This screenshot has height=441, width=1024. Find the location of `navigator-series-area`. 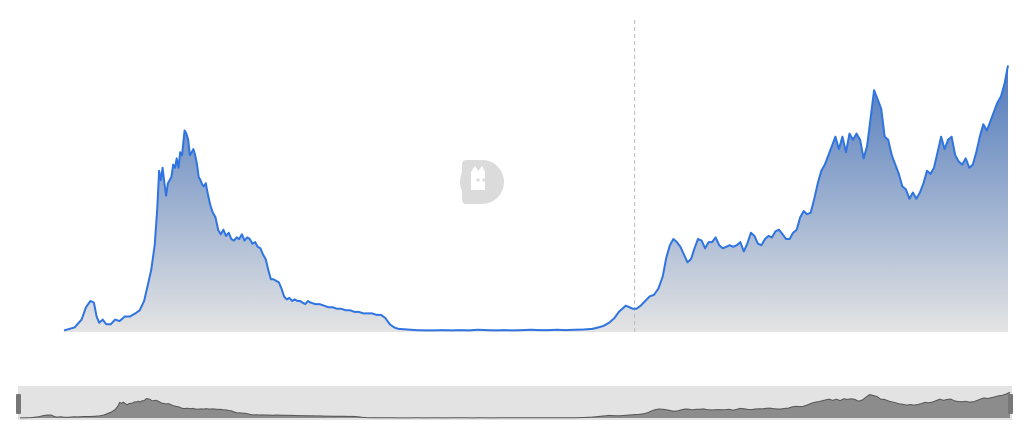

navigator-series-area is located at coordinates (515, 405).